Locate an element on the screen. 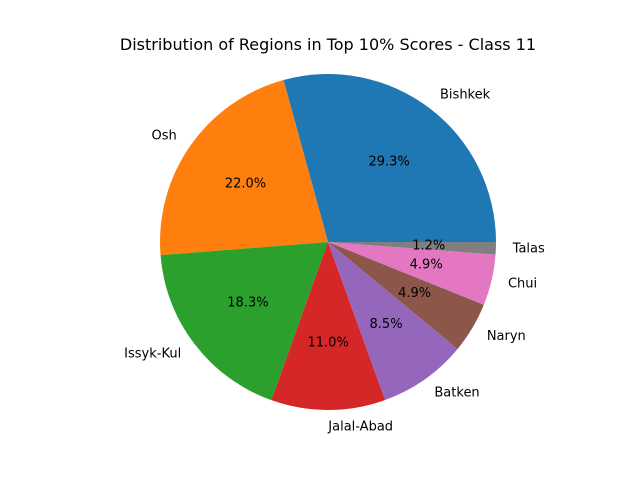 This screenshot has width=640, height=480. pie-slice-issyk-kul is located at coordinates (244, 321).